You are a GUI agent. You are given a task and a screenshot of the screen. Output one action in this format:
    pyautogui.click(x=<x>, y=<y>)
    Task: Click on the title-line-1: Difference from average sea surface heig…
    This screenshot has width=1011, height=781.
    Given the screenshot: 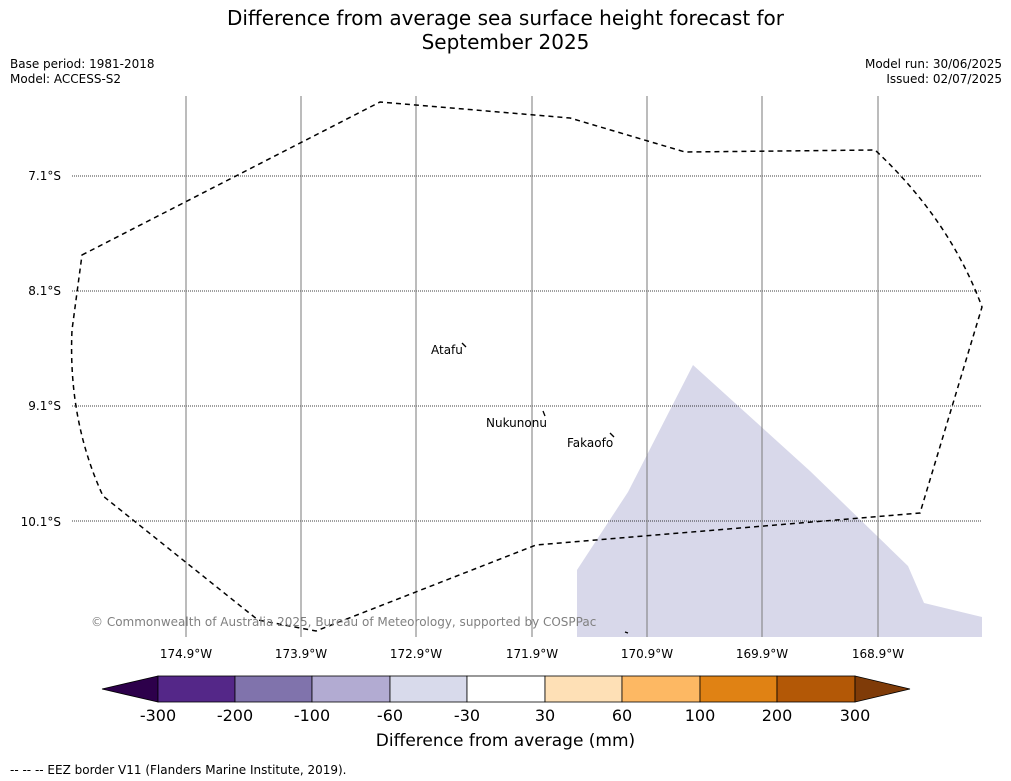 What is the action you would take?
    pyautogui.click(x=505, y=18)
    